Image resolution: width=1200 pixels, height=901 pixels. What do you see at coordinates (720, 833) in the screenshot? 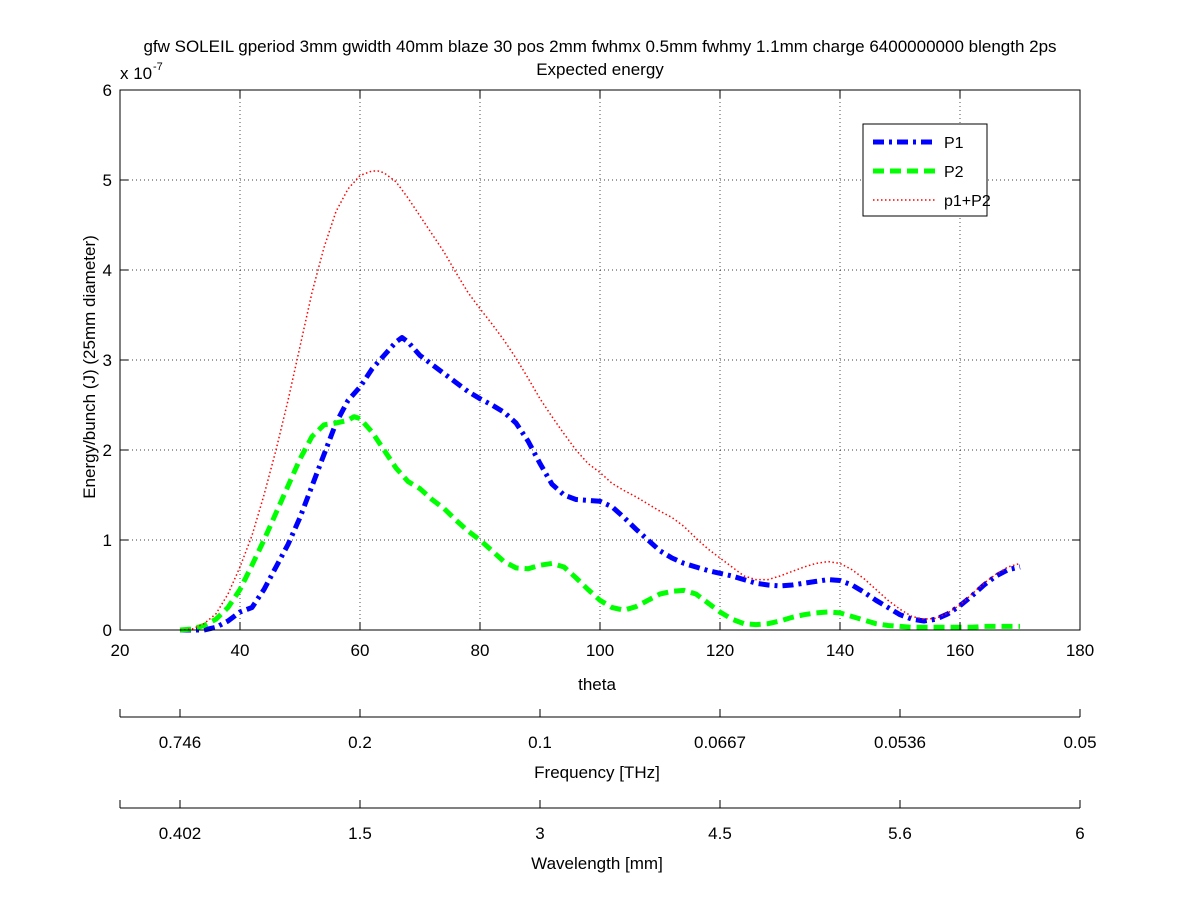
I see `wavelength-tick-label: 4.5` at bounding box center [720, 833].